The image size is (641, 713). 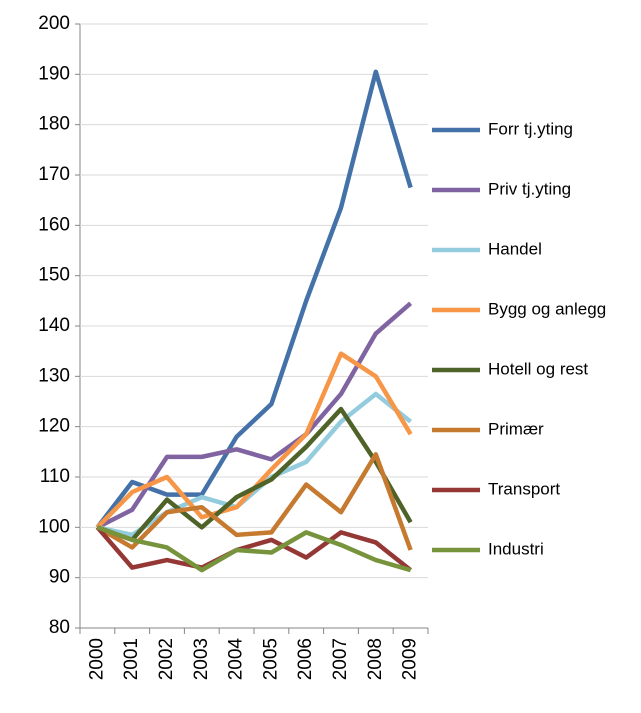 What do you see at coordinates (55, 476) in the screenshot?
I see `y-tick-label: 110` at bounding box center [55, 476].